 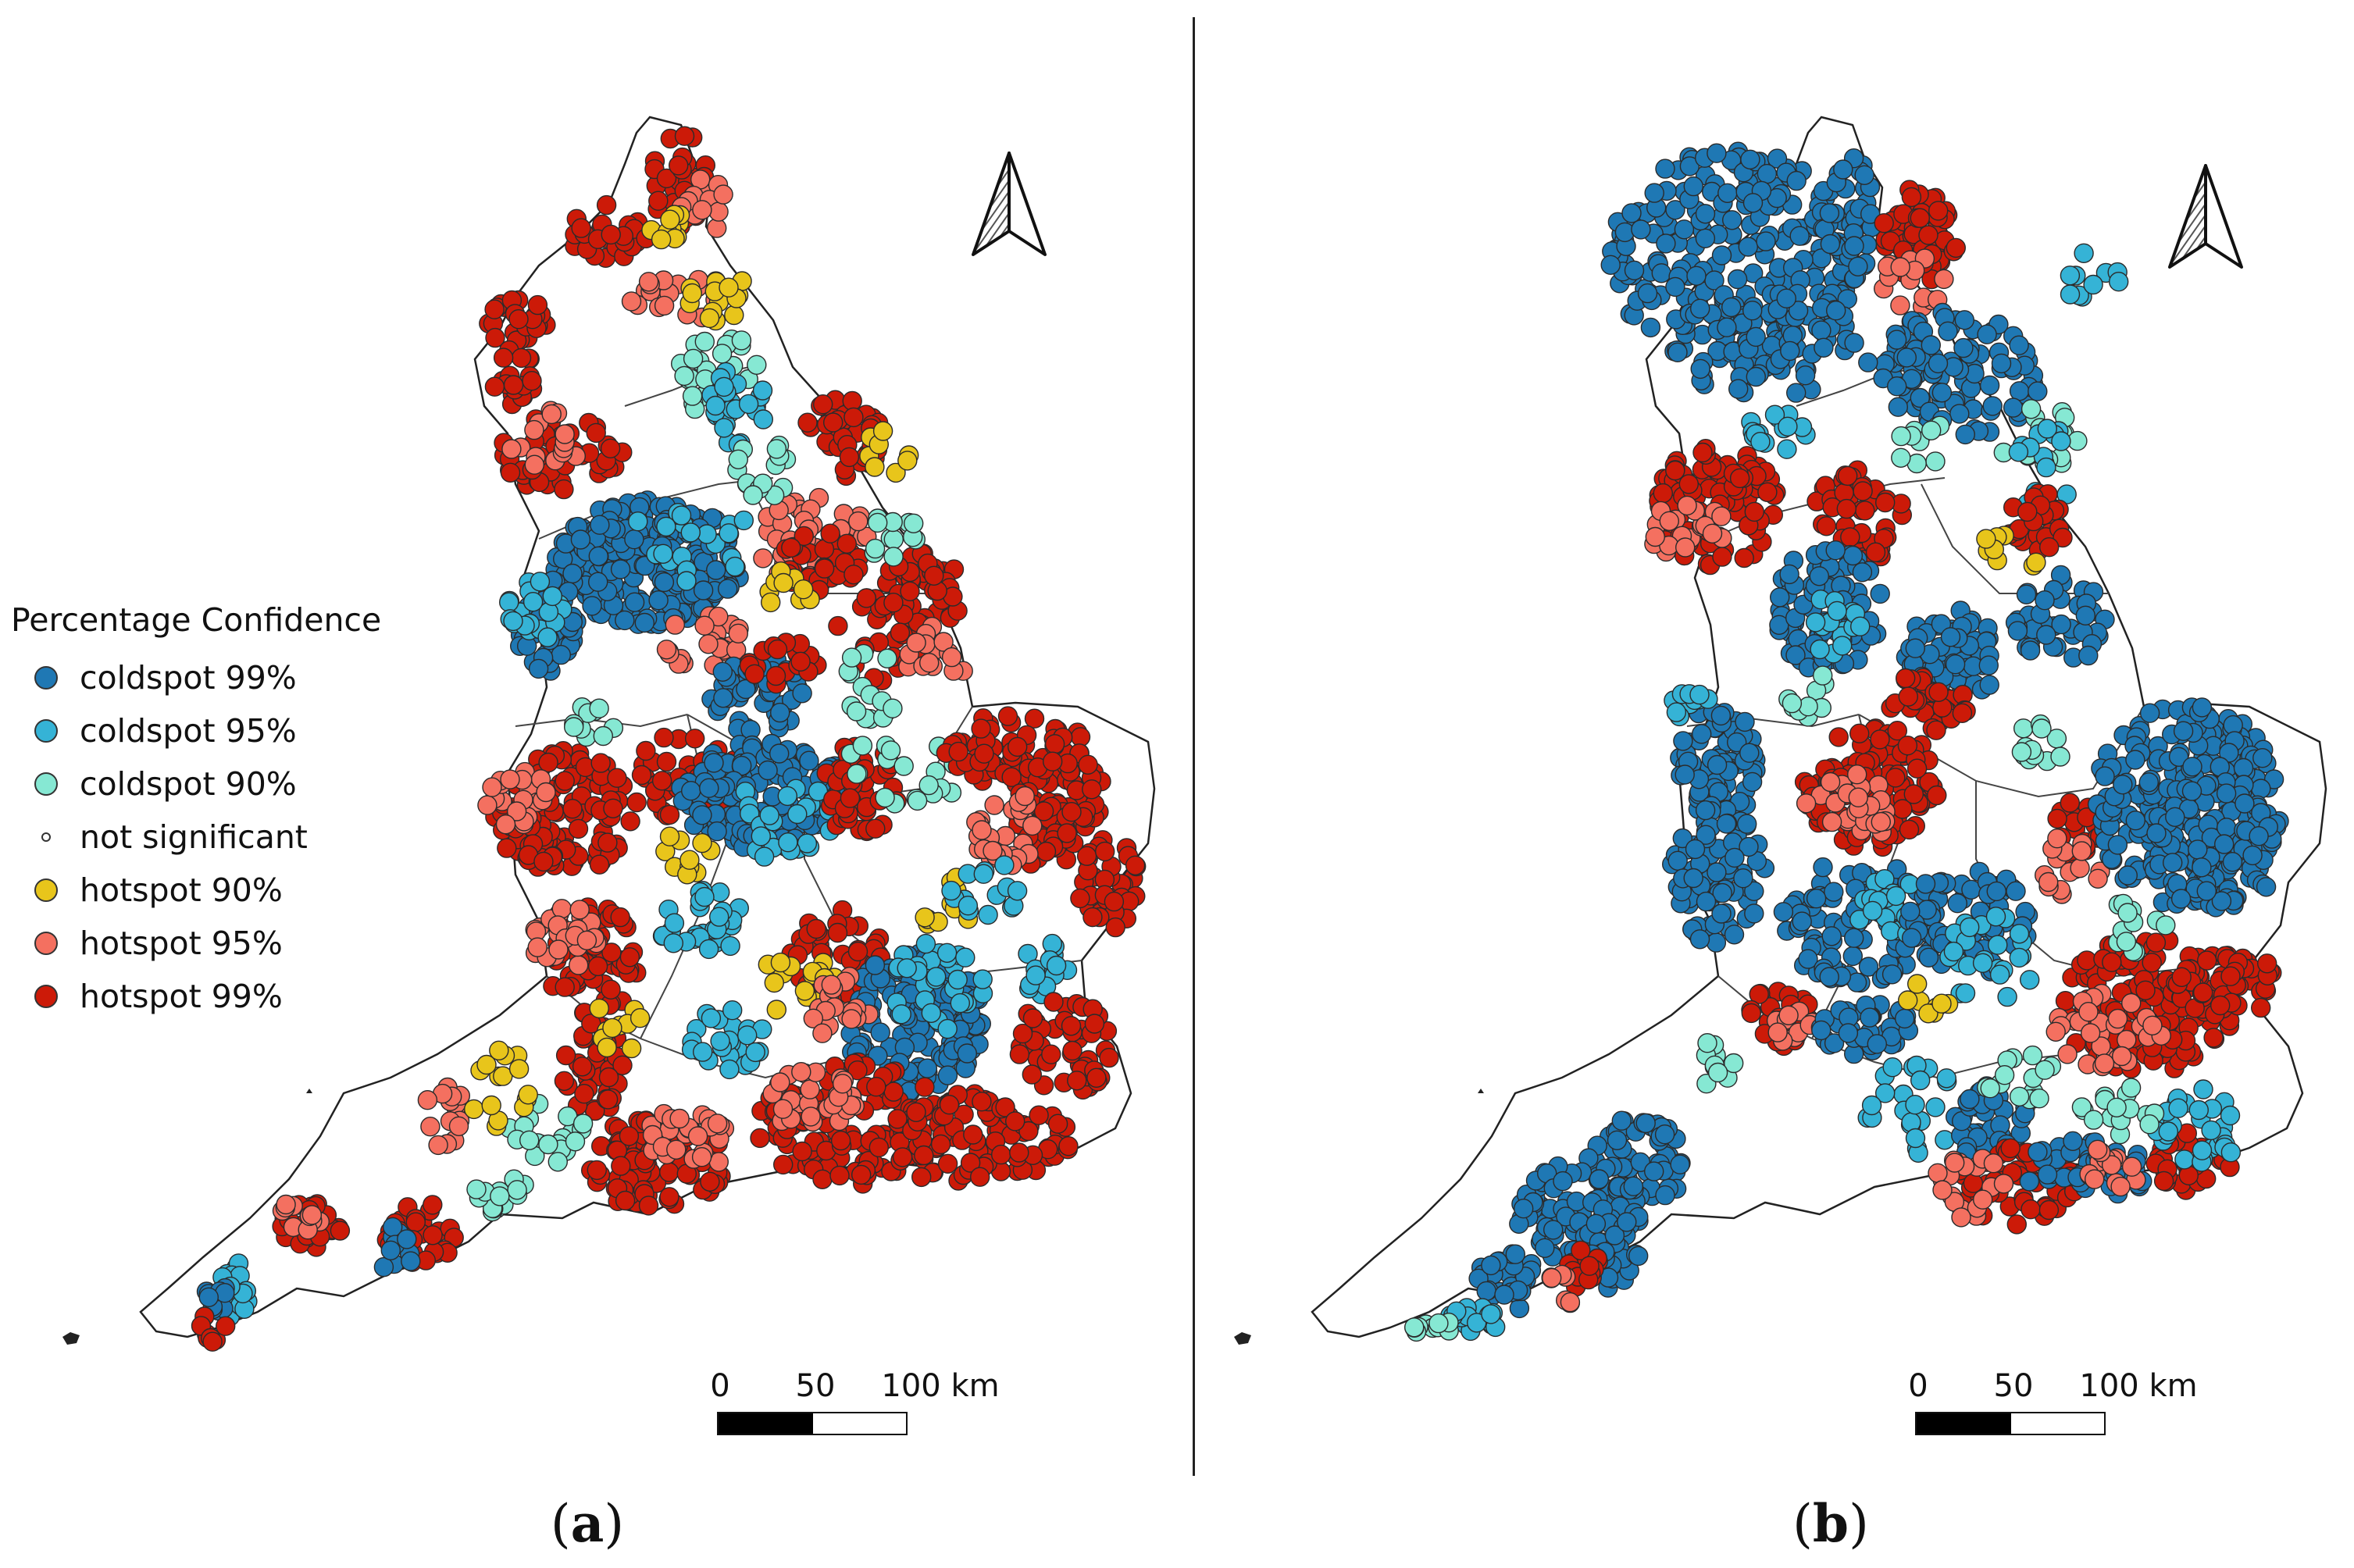 I want to click on legend-label: coldspot 99%, so click(x=189, y=678).